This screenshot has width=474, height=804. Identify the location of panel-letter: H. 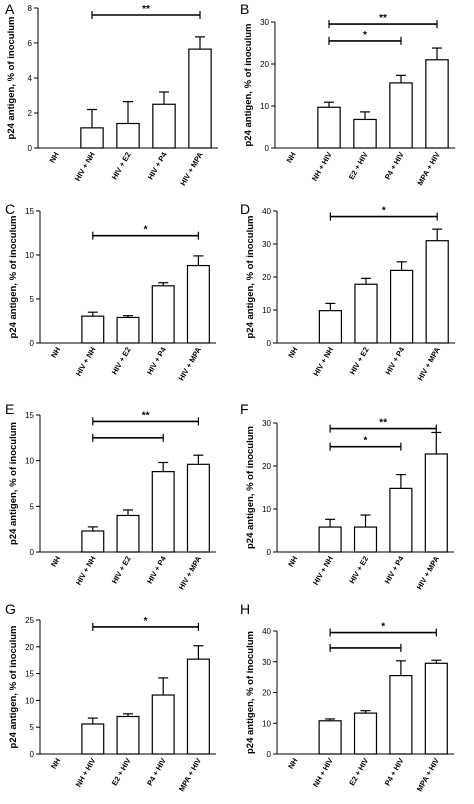
(245, 609).